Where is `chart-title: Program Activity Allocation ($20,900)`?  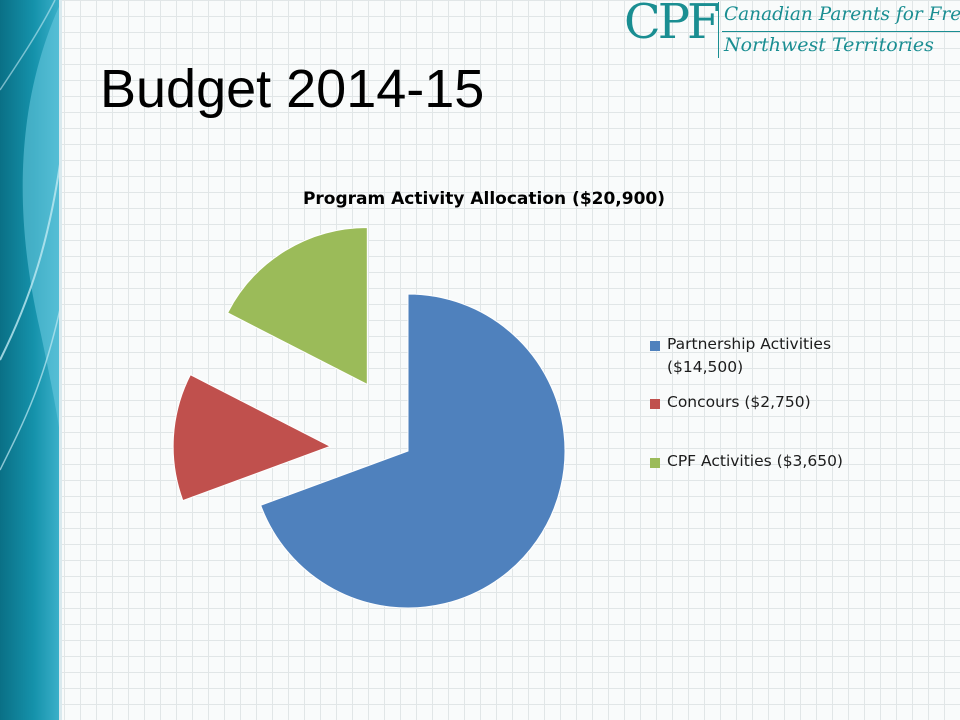
chart-title: Program Activity Allocation ($20,900) is located at coordinates (484, 199).